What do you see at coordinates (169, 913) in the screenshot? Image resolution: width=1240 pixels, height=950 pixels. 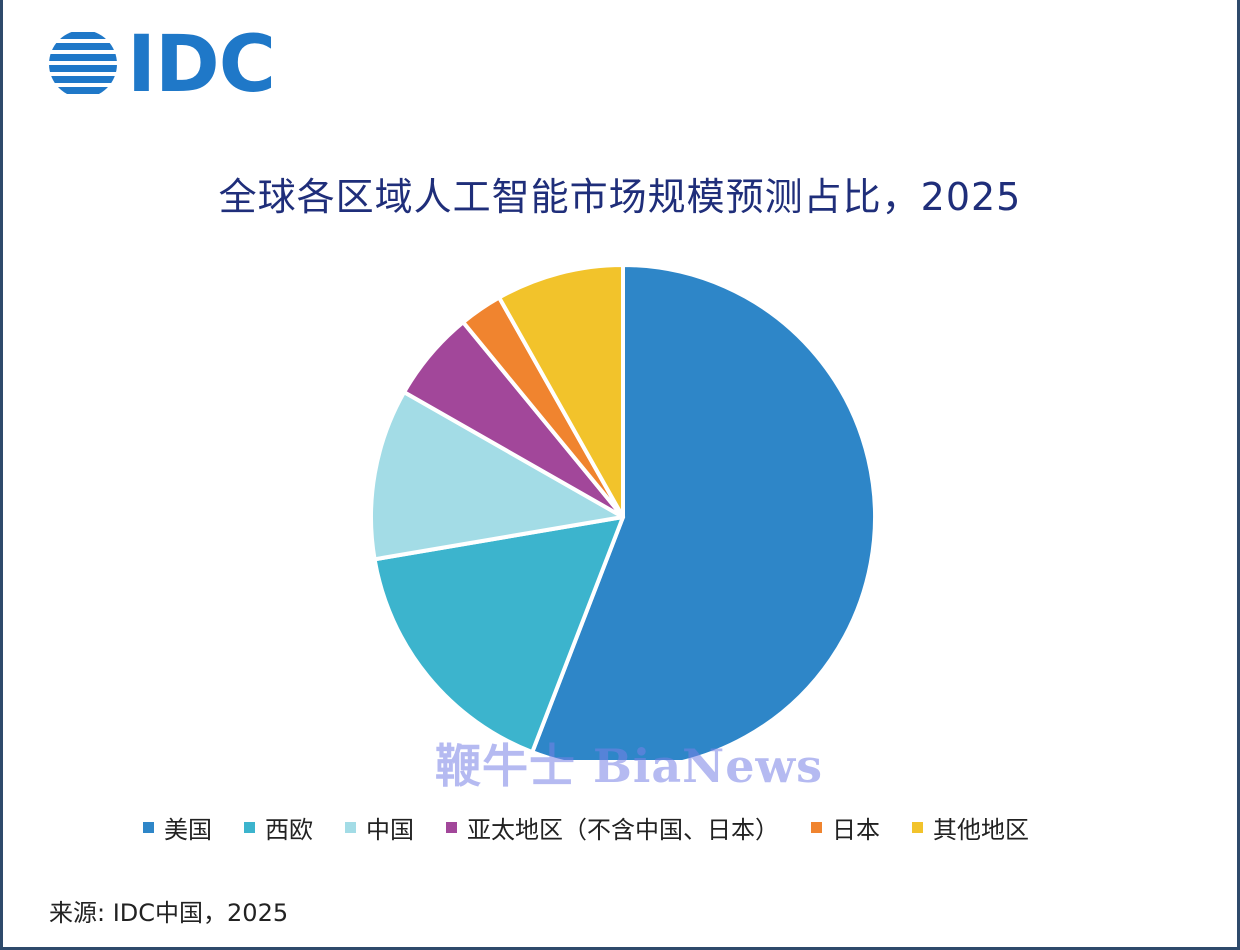 I see `source-note: 来源: IDC中国，2025` at bounding box center [169, 913].